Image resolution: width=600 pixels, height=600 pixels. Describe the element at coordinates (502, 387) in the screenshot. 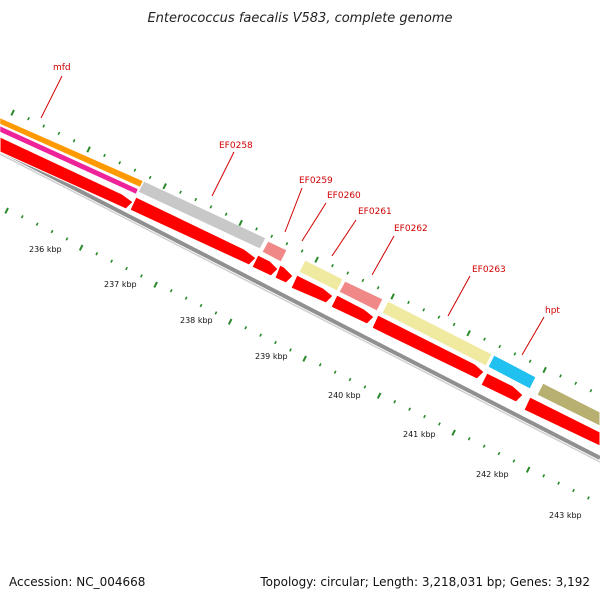

I see `cds-arrow-hpt` at that location.